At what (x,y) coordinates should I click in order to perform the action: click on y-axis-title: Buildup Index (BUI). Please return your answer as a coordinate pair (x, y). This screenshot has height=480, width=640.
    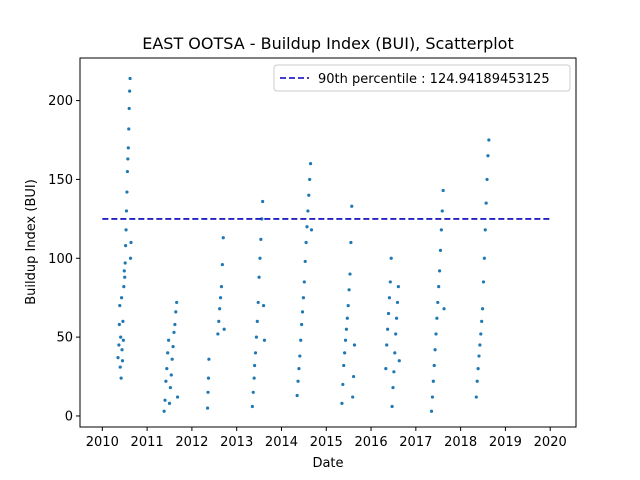
    Looking at the image, I should click on (31, 242).